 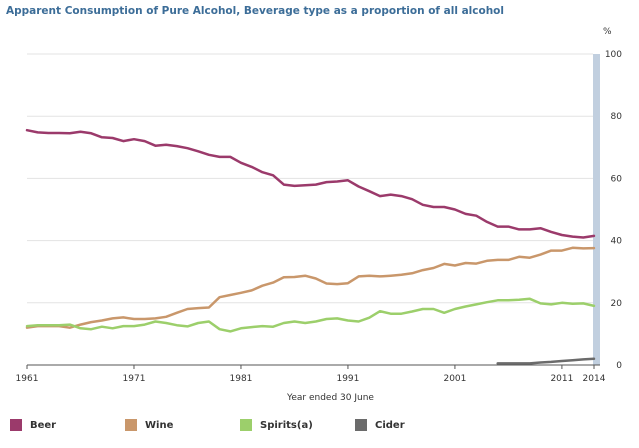 What do you see at coordinates (454, 379) in the screenshot?
I see `x-tick-label: 2001` at bounding box center [454, 379].